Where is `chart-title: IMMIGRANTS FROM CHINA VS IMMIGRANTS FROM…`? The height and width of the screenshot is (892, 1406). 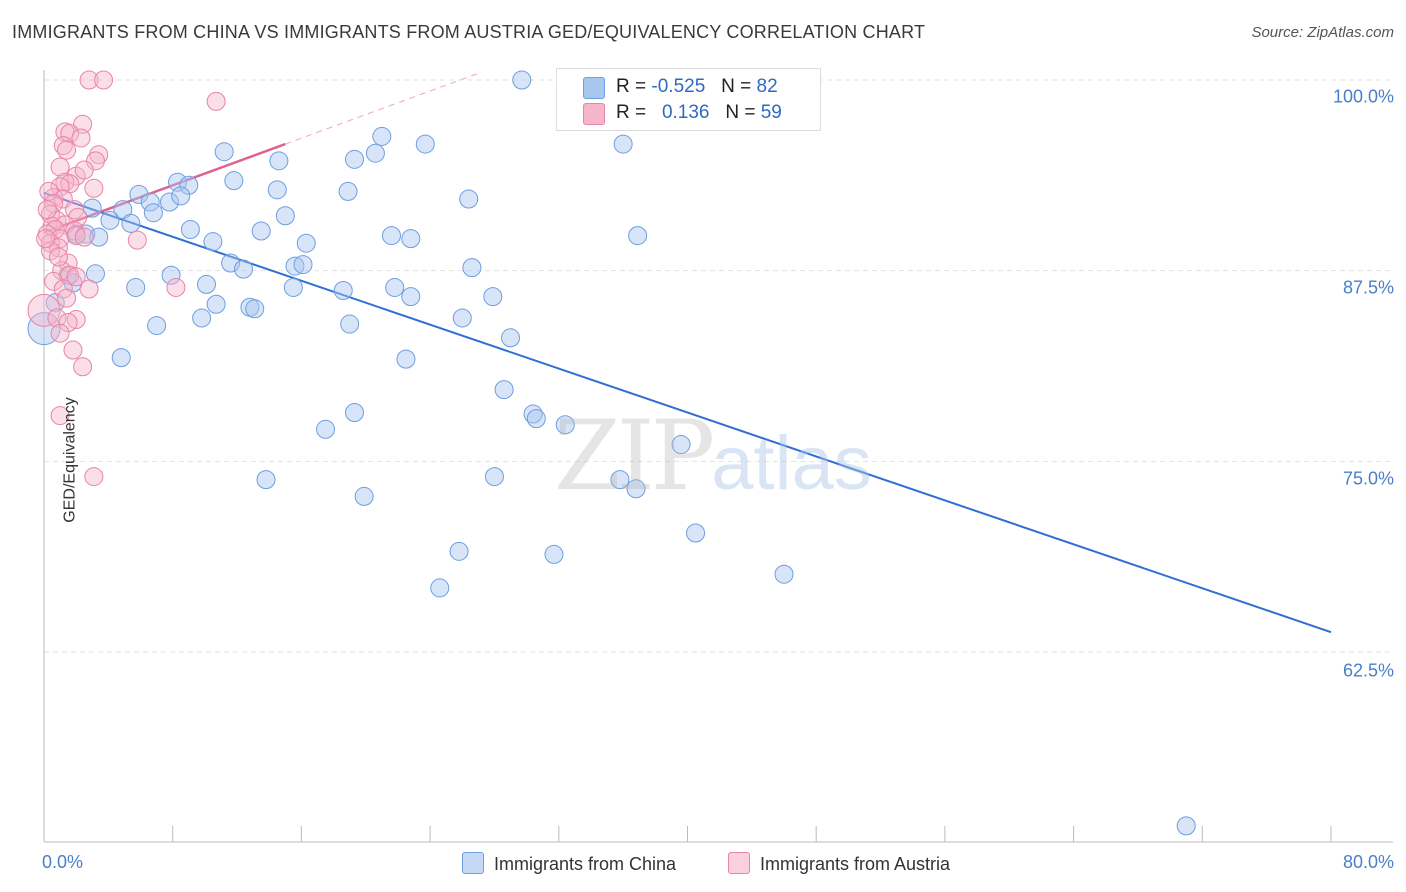
chart-title: IMMIGRANTS FROM CHINA VS IMMIGRANTS FROM… is located at coordinates (469, 32).